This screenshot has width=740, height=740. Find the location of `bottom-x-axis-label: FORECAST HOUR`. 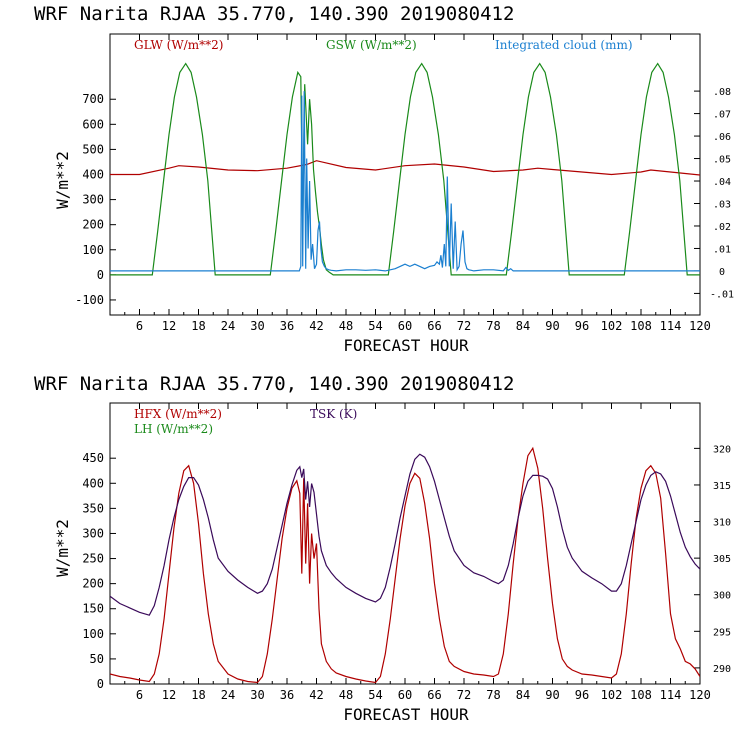

bottom-x-axis-label: FORECAST HOUR is located at coordinates (406, 714).